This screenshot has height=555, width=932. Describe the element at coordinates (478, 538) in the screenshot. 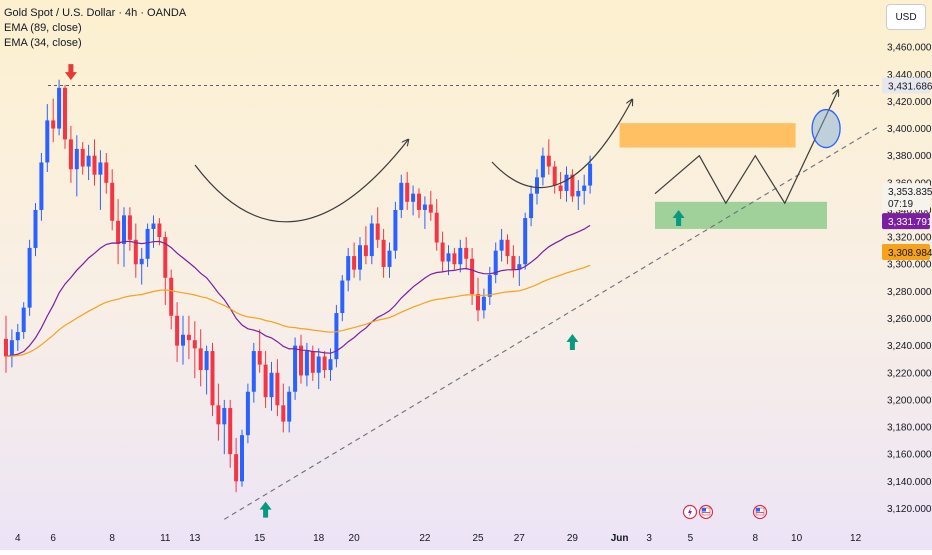

I see `x-tick-label: 25` at that location.